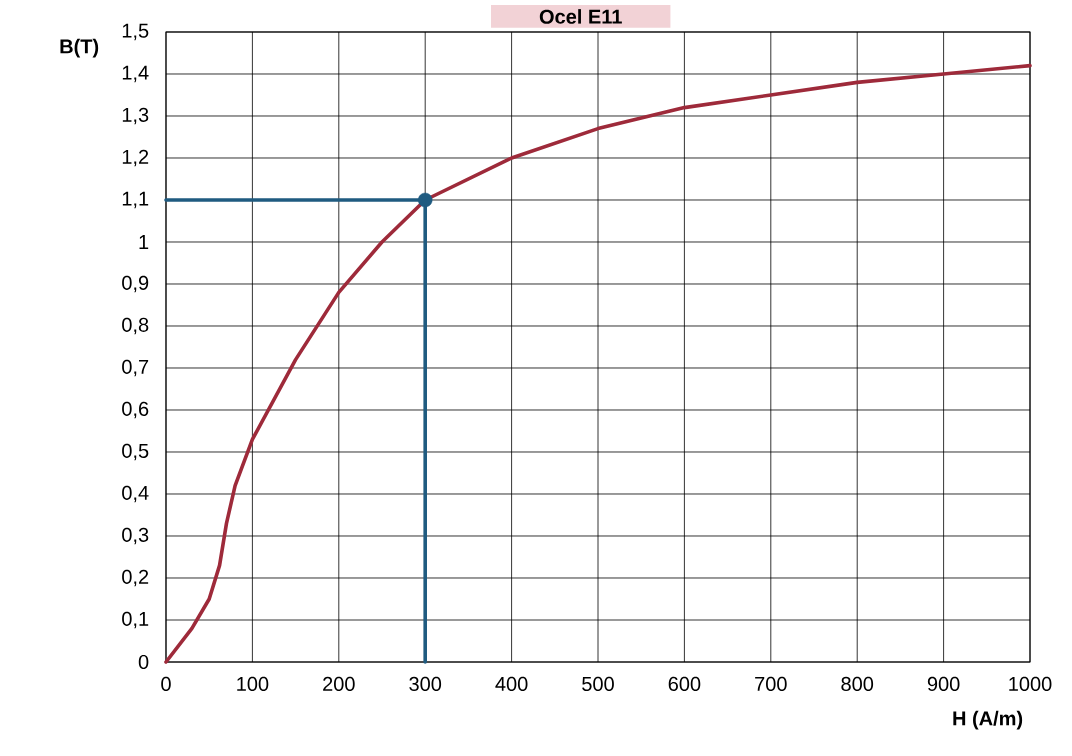  What do you see at coordinates (143, 662) in the screenshot?
I see `y-tick-label: 0` at bounding box center [143, 662].